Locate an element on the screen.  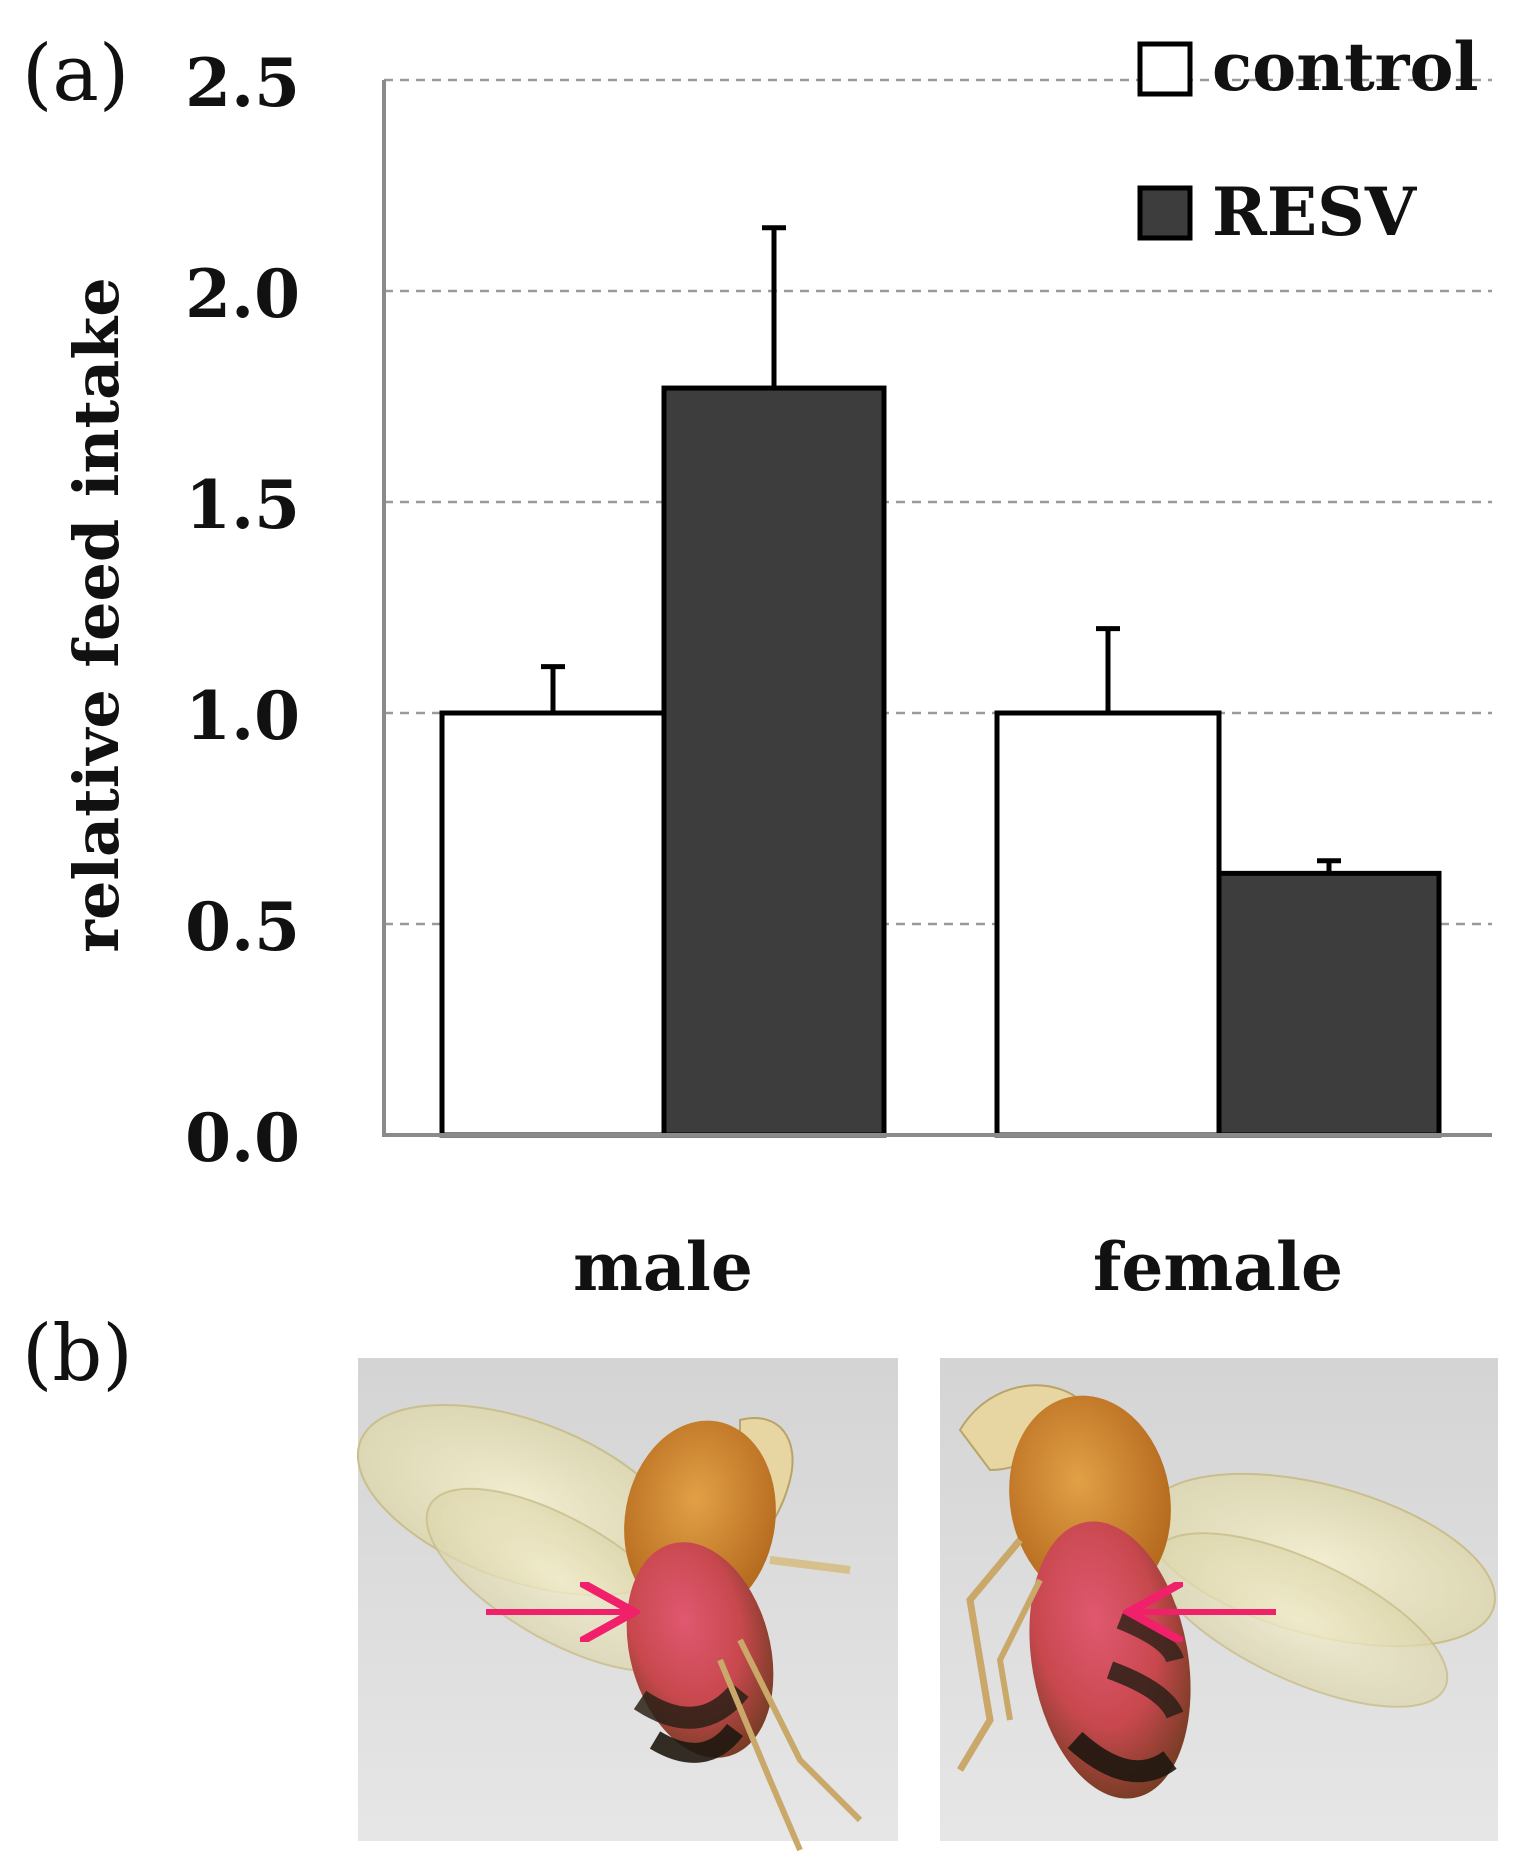
photo-female is located at coordinates (1219, 1599).